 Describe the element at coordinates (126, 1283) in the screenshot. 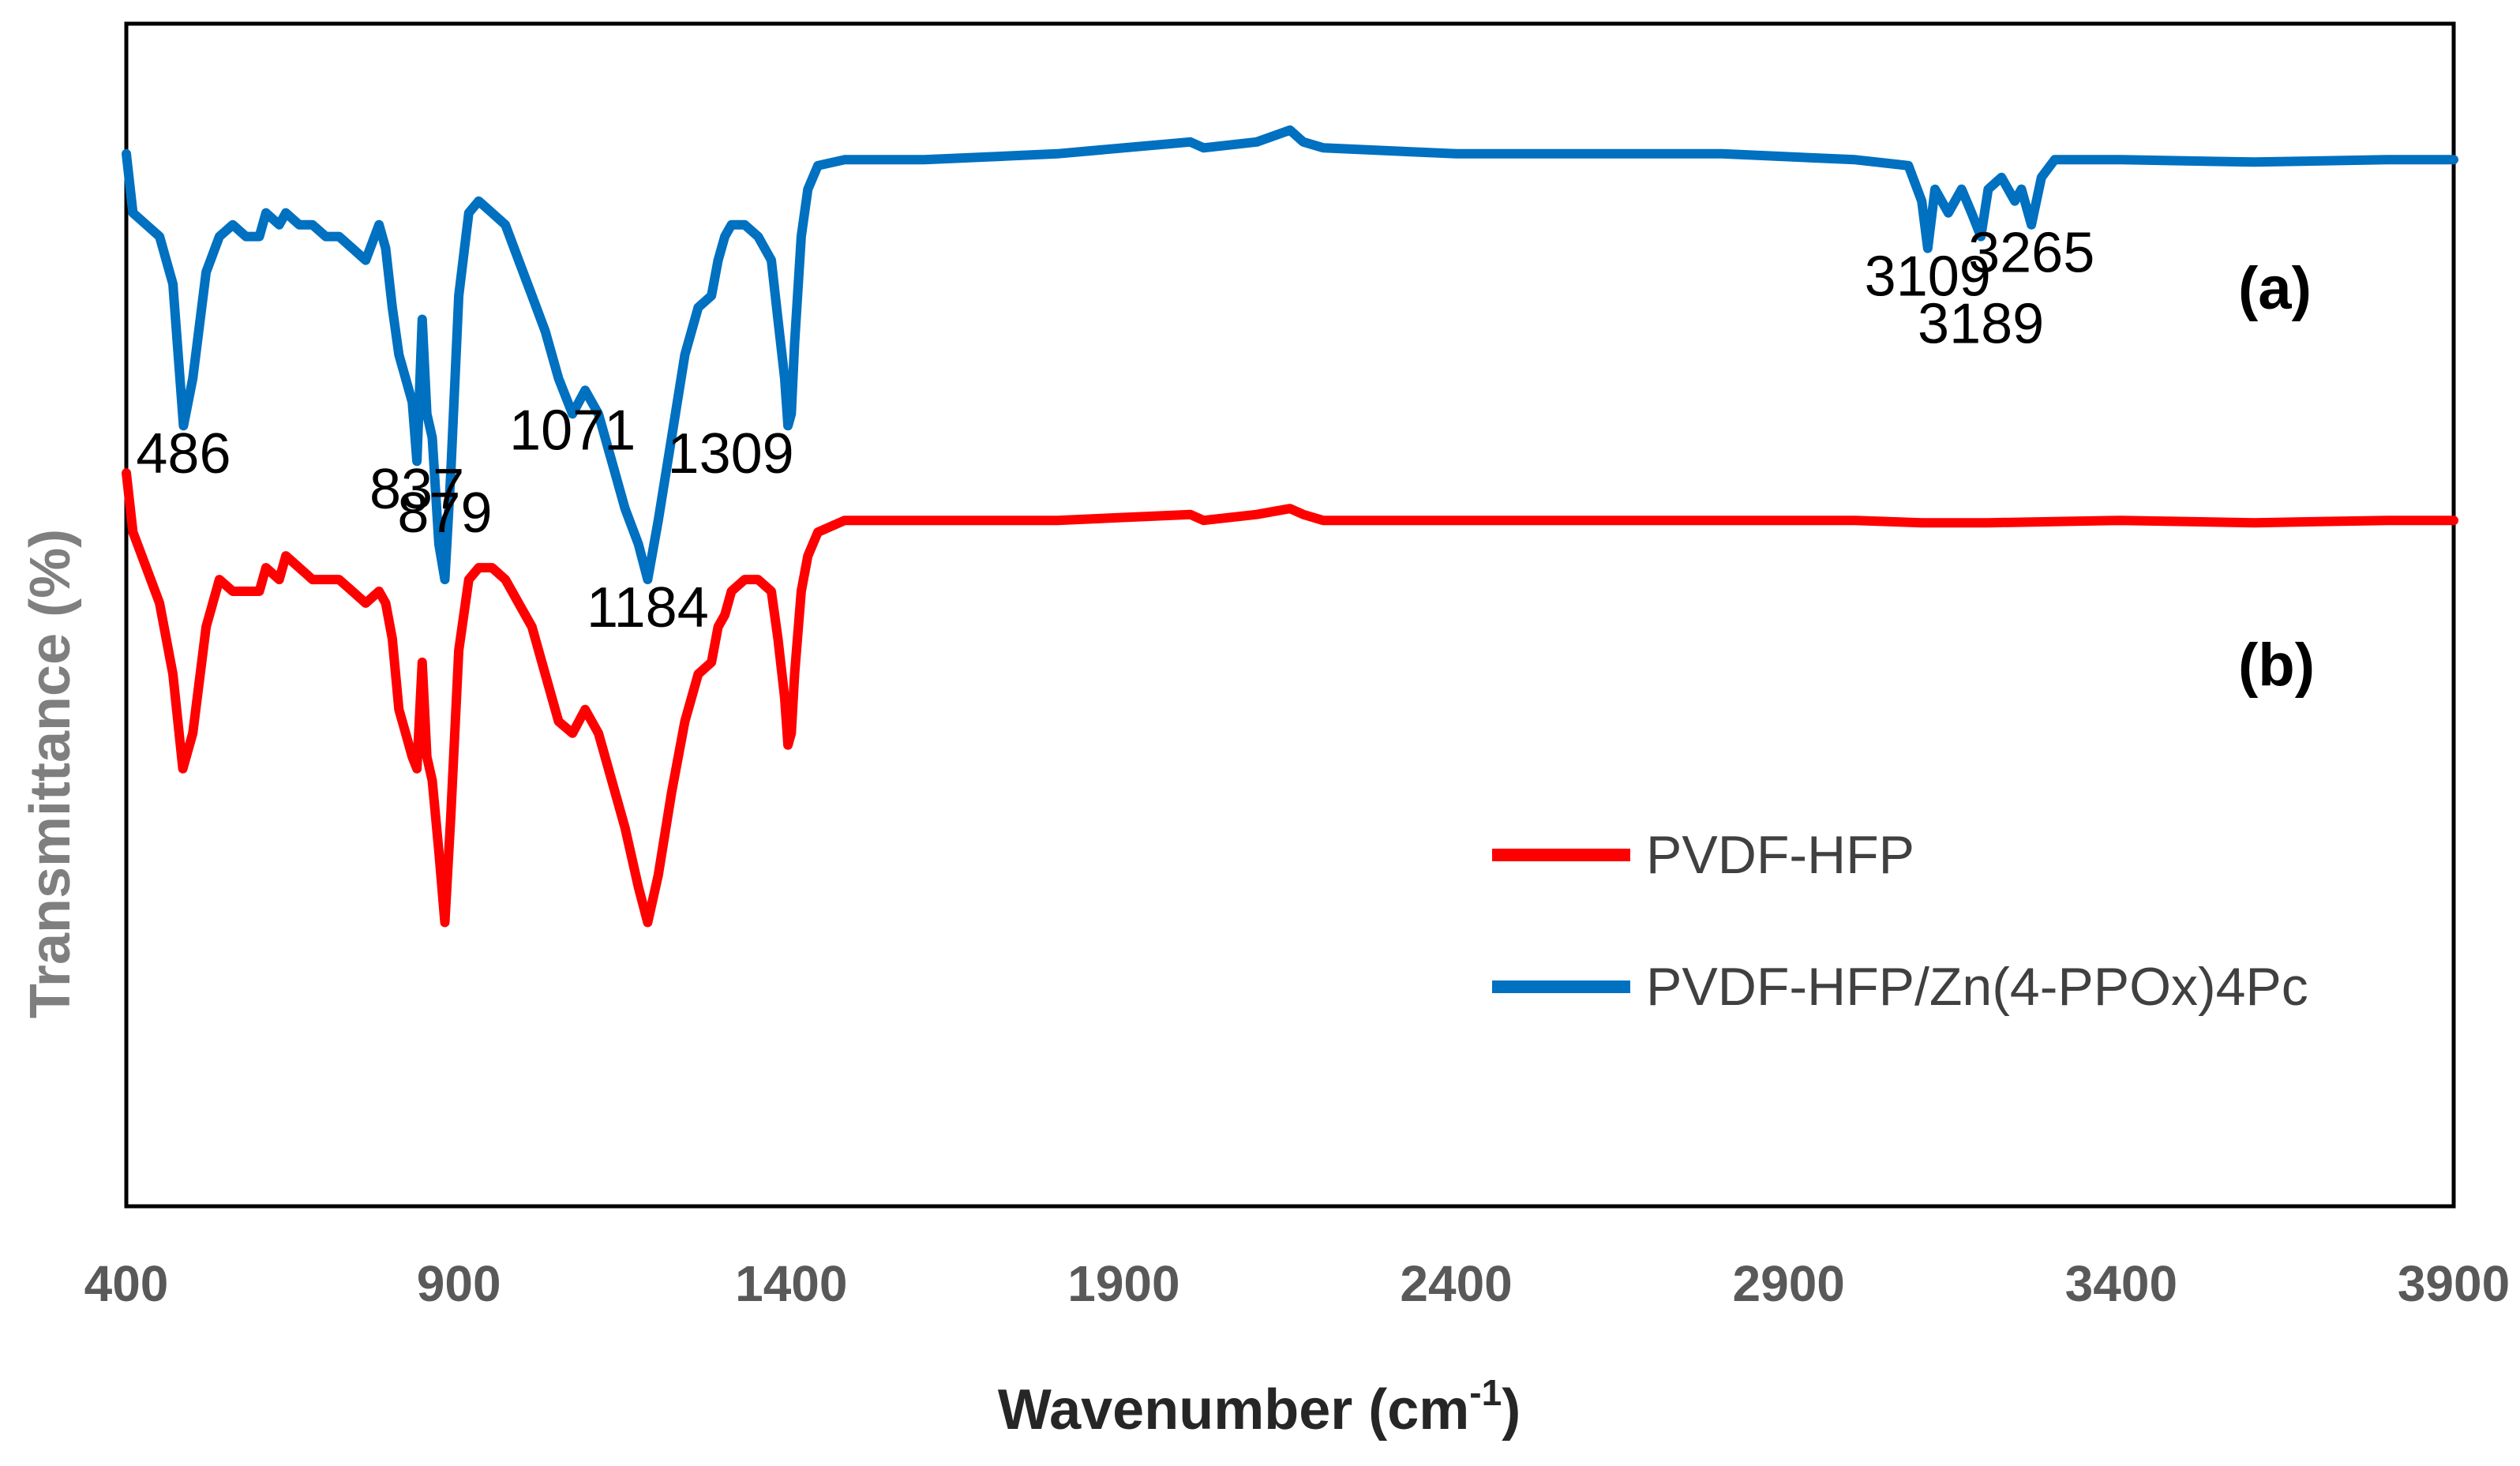

I see `x-tick-label: 400` at that location.